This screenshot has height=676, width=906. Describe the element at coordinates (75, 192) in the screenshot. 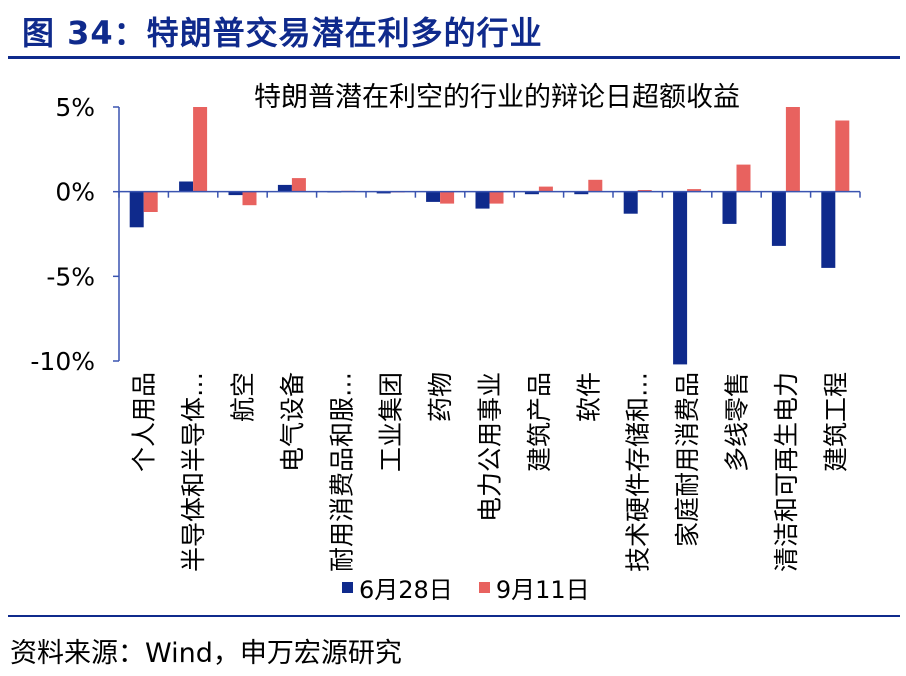

I see `y-tick-label-1: 0%` at that location.